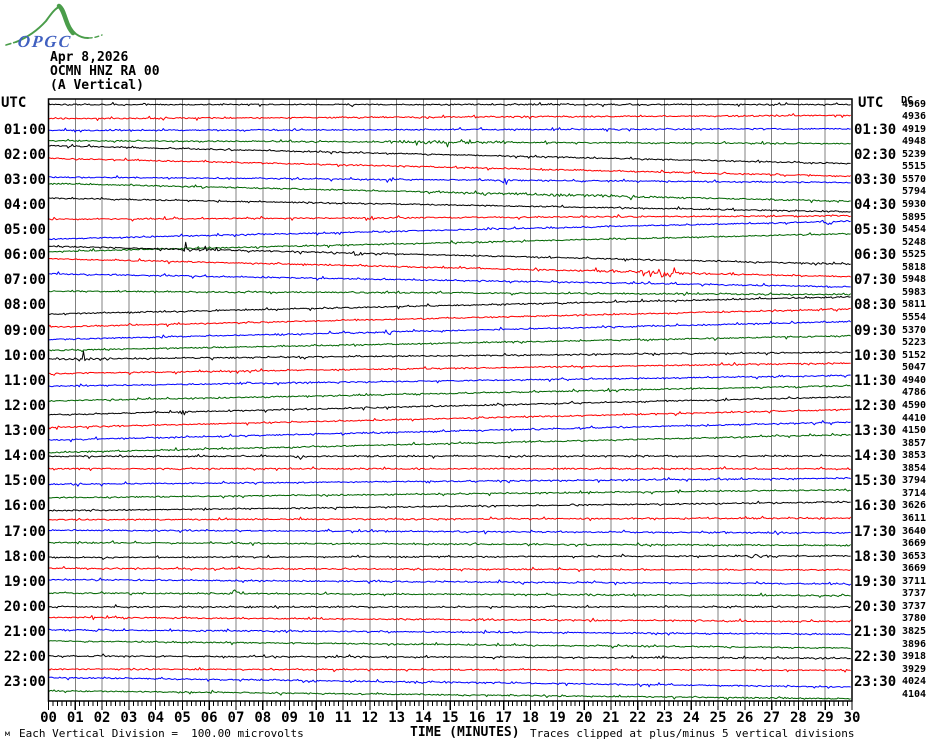 Image resolution: width=930 pixels, height=744 pixels. I want to click on dc-value: 5239, so click(914, 154).